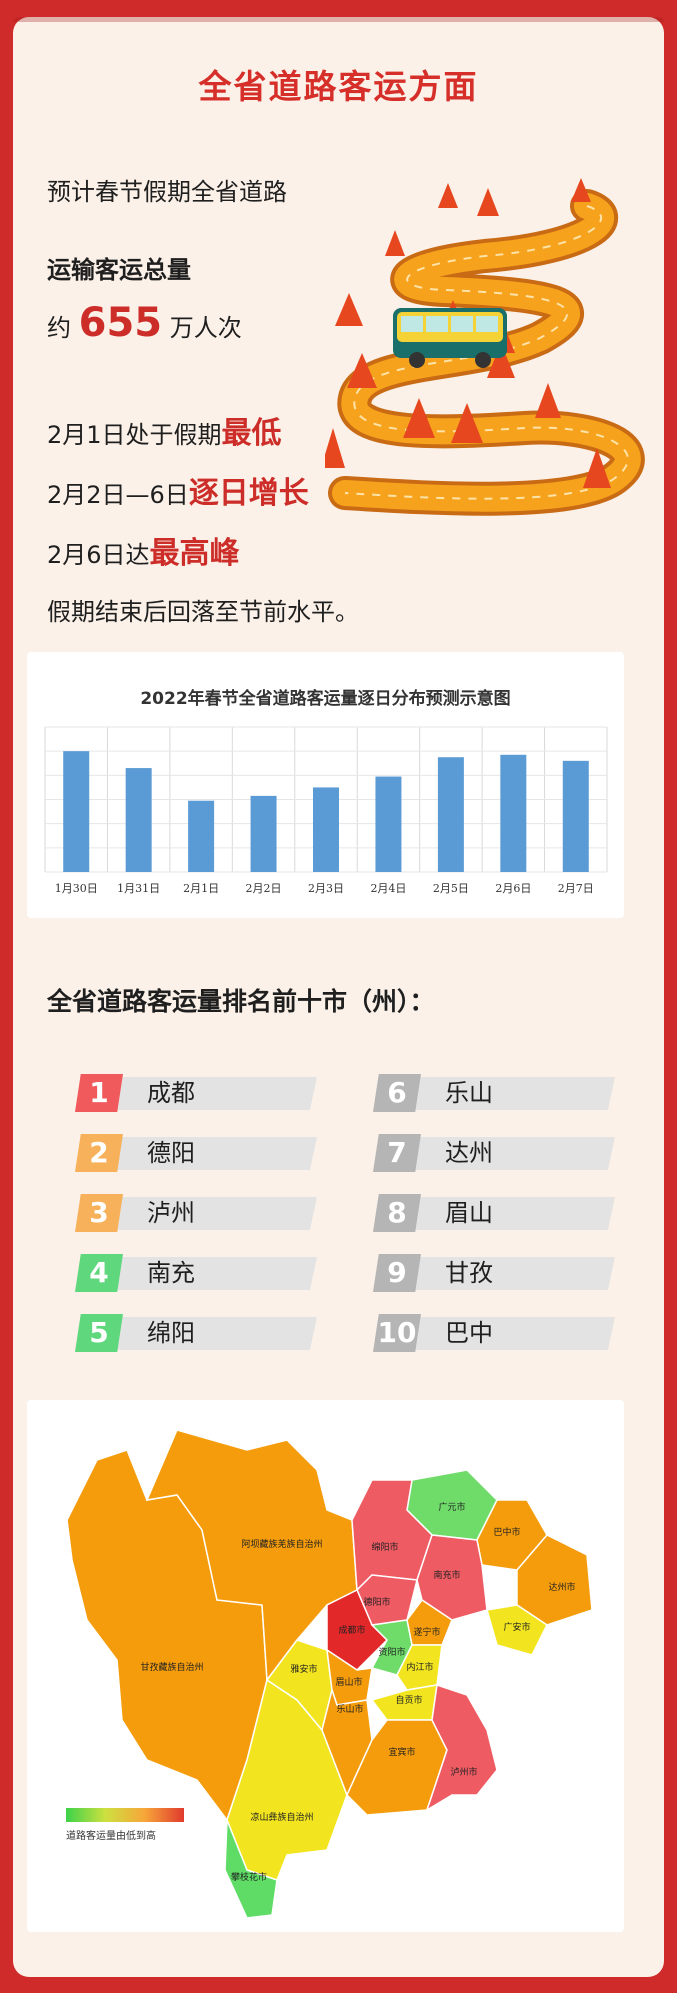  I want to click on map-label-mianyang: 绵阳市, so click(384, 1547).